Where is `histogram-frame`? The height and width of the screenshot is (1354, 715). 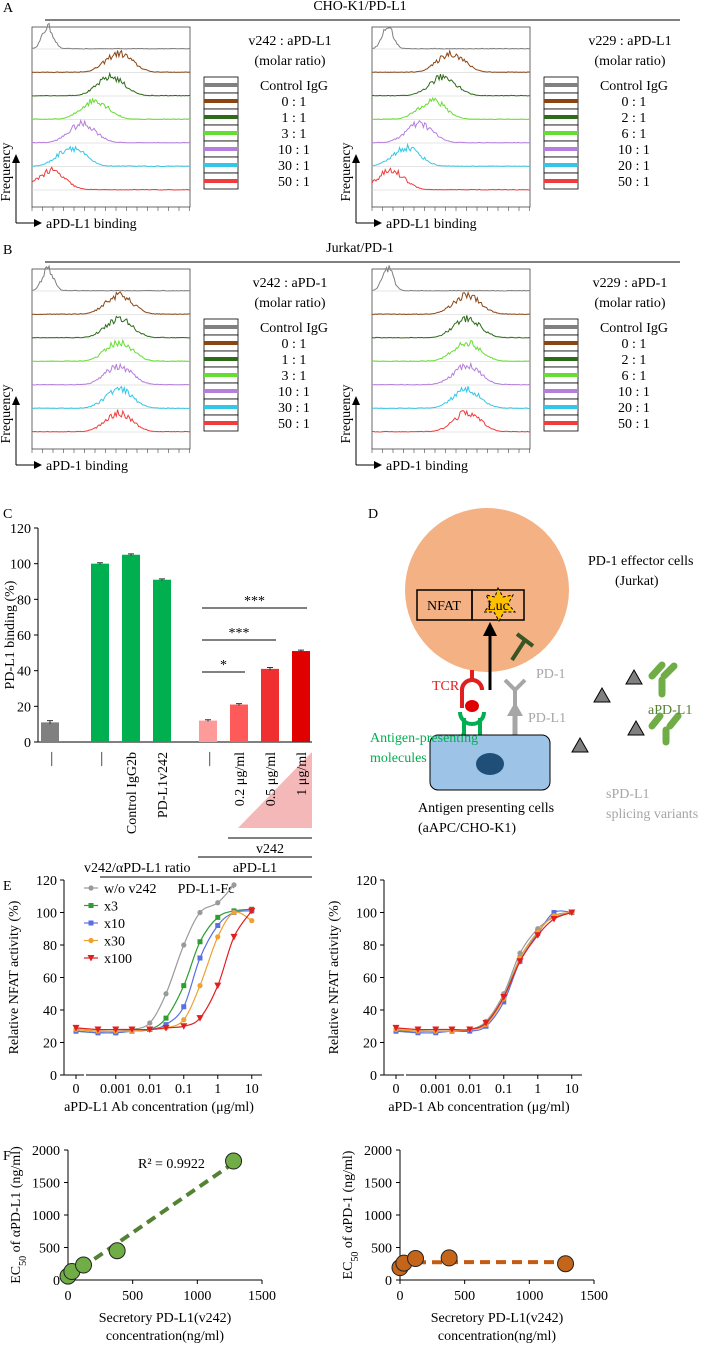 histogram-frame is located at coordinates (111, 117).